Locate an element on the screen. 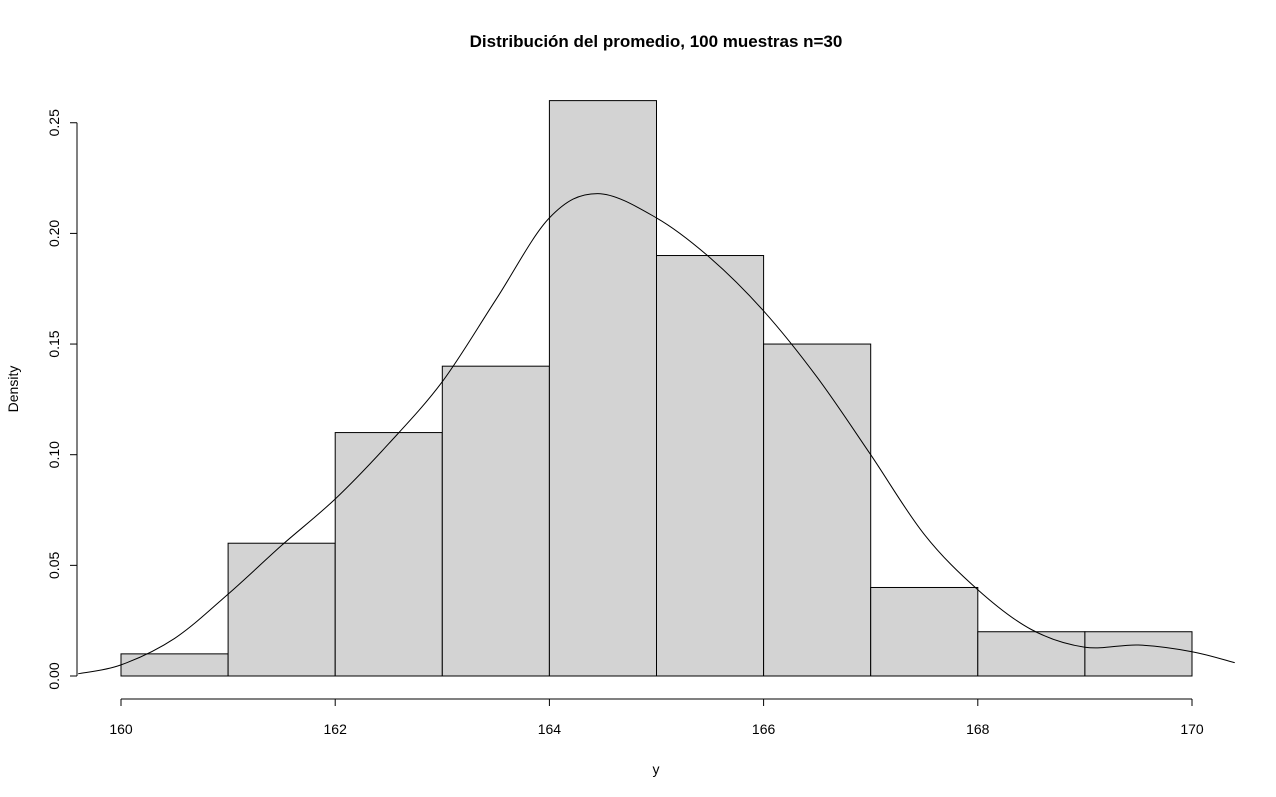  y-tick-label-3: 0.15 is located at coordinates (54, 343).